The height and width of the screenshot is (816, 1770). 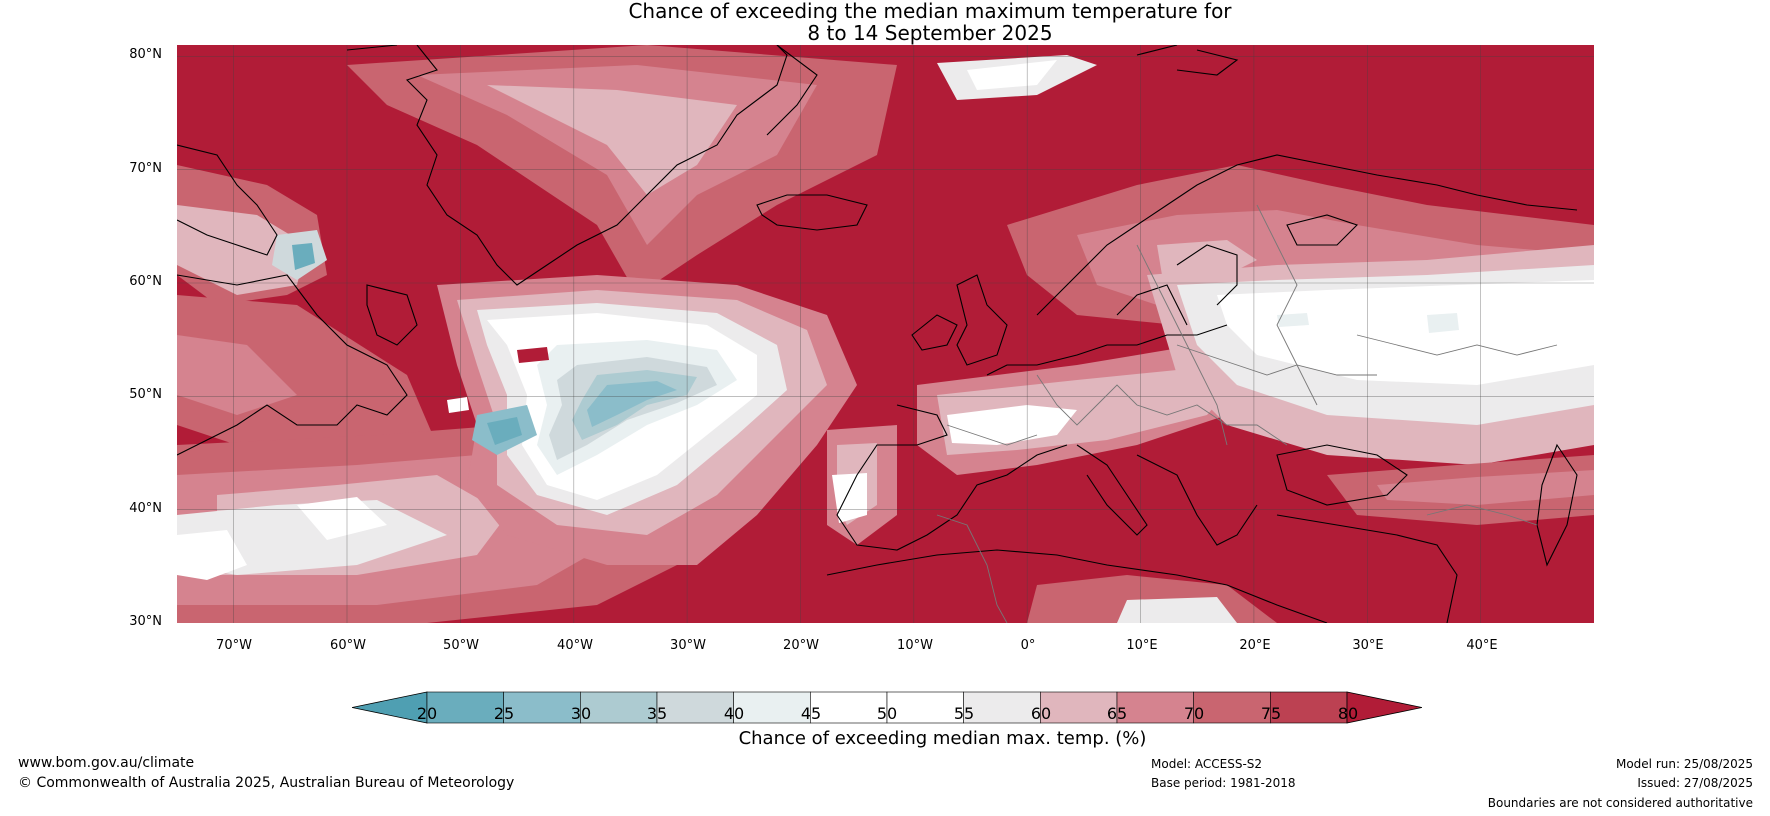 What do you see at coordinates (137, 395) in the screenshot?
I see `lat-label-50n: 50°N` at bounding box center [137, 395].